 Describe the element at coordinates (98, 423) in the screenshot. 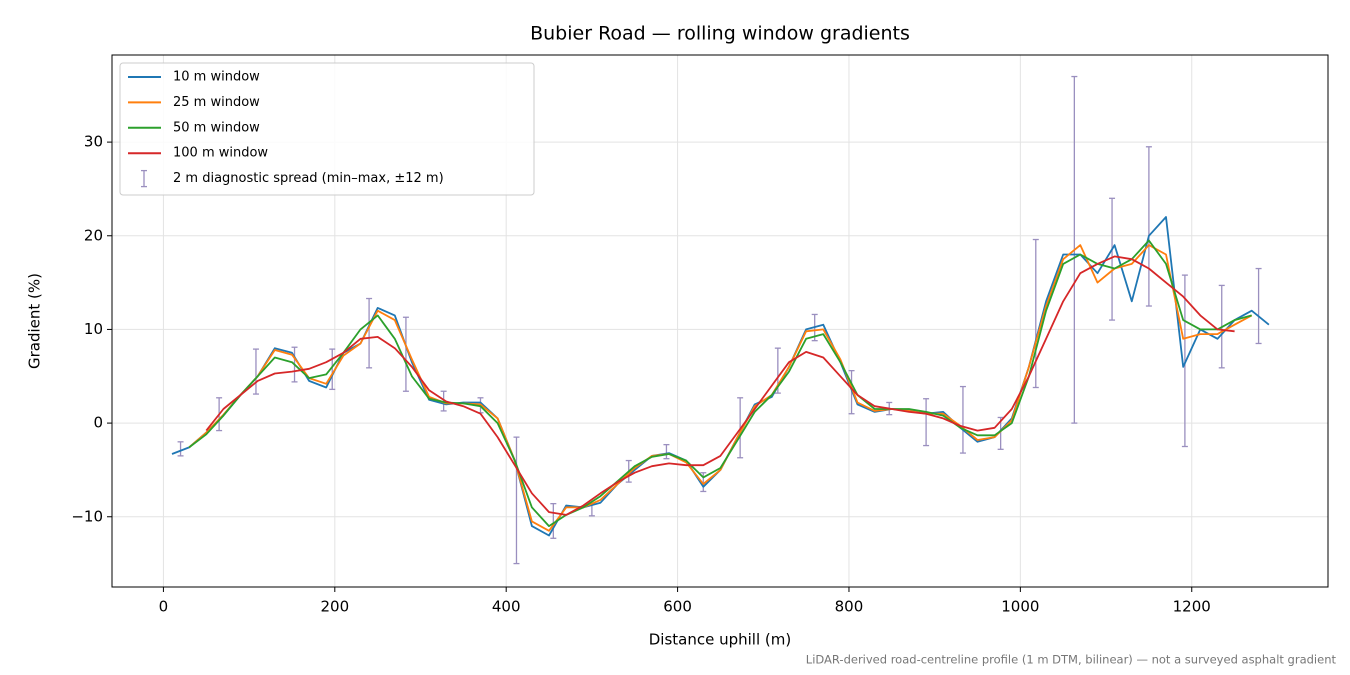

I see `y-tick-label: 0` at that location.